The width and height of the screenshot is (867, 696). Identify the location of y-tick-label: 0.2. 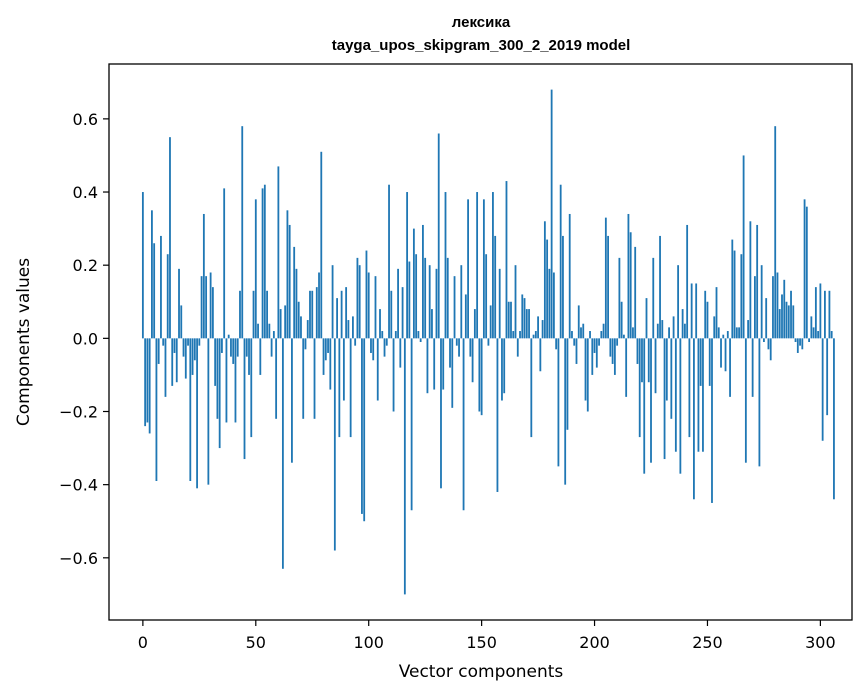
(85, 265).